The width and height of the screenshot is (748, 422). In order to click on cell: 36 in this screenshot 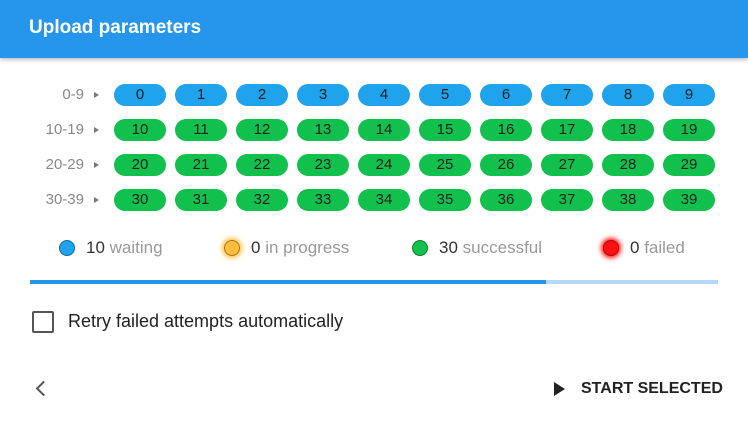, I will do `click(506, 200)`.